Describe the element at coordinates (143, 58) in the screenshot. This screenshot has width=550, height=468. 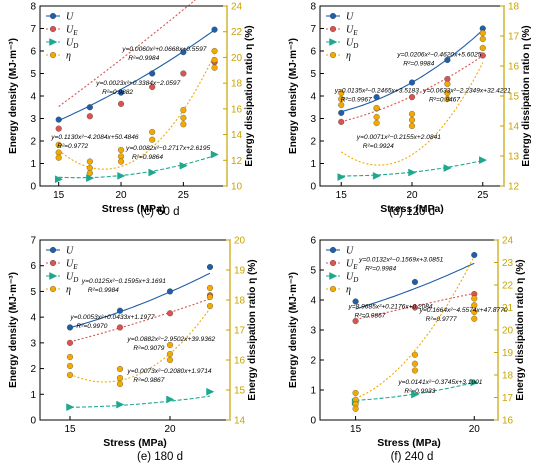
I see `fit-r2-u: R²=0.9984` at that location.